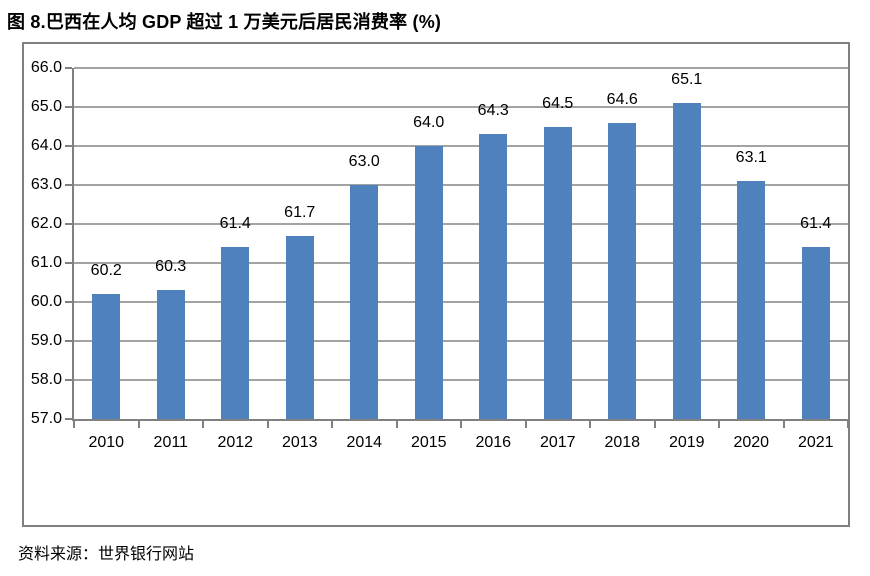  I want to click on x-axis-tick-label: 2014, so click(364, 442).